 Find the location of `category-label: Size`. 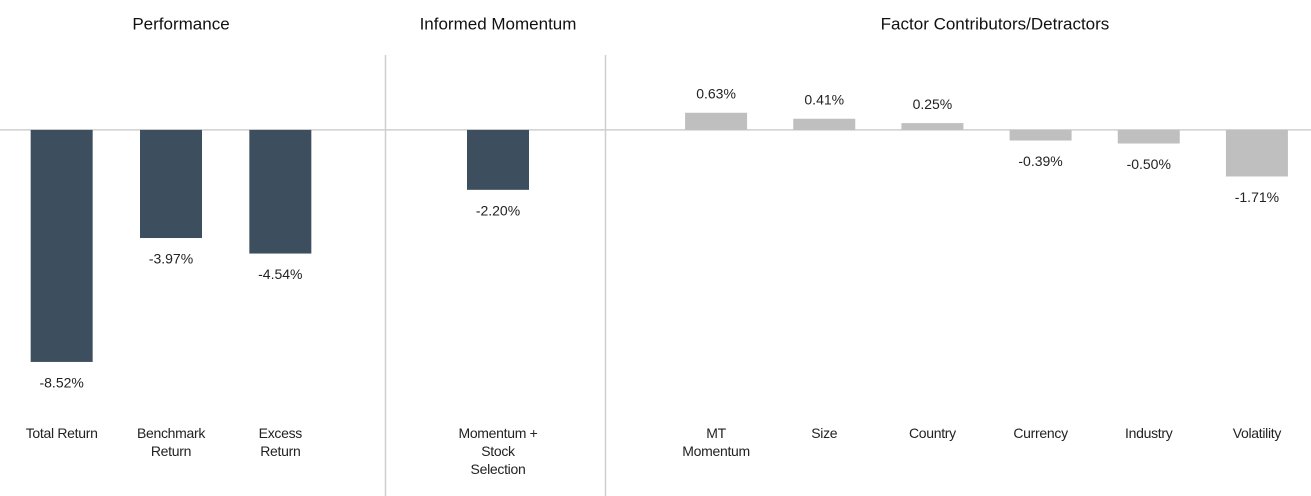

category-label: Size is located at coordinates (824, 433).